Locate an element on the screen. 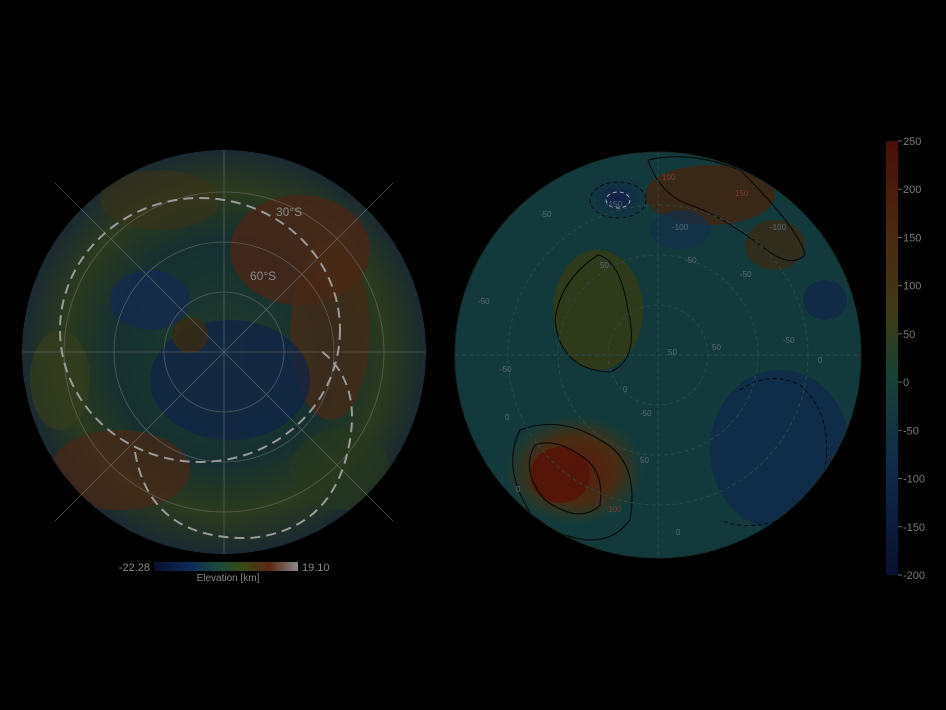 The image size is (946, 710). contour-label: -150 is located at coordinates (614, 204).